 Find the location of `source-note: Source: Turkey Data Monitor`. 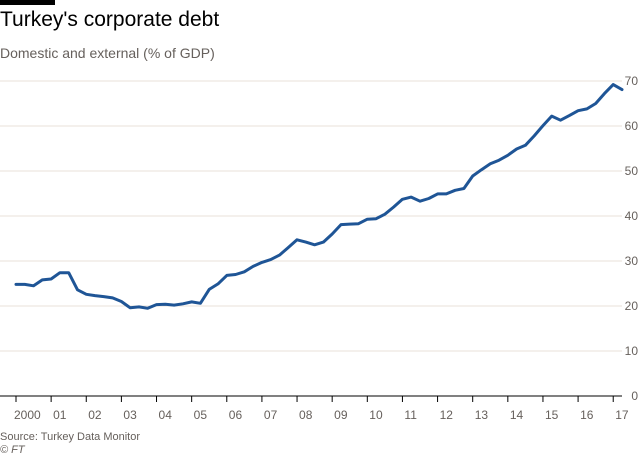

source-note: Source: Turkey Data Monitor is located at coordinates (70, 437).